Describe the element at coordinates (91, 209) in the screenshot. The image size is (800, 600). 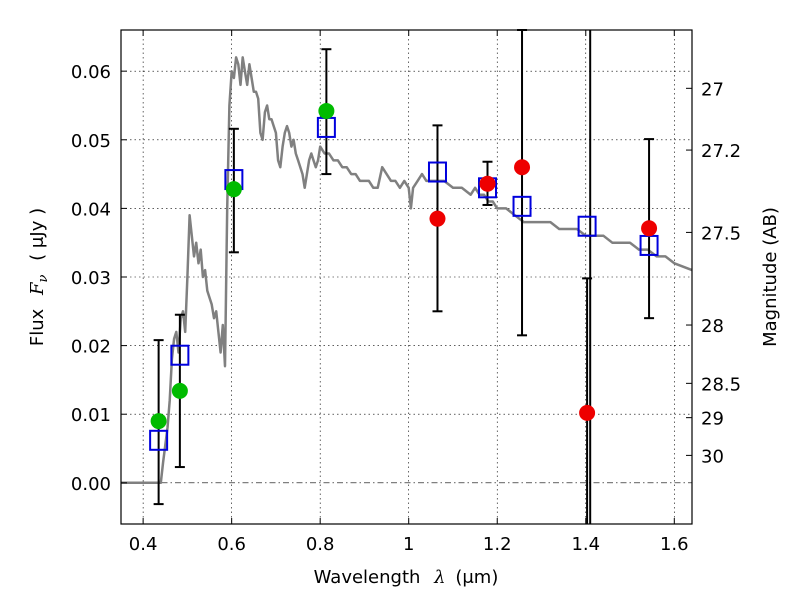
I see `y-tick-label: 0.04` at that location.